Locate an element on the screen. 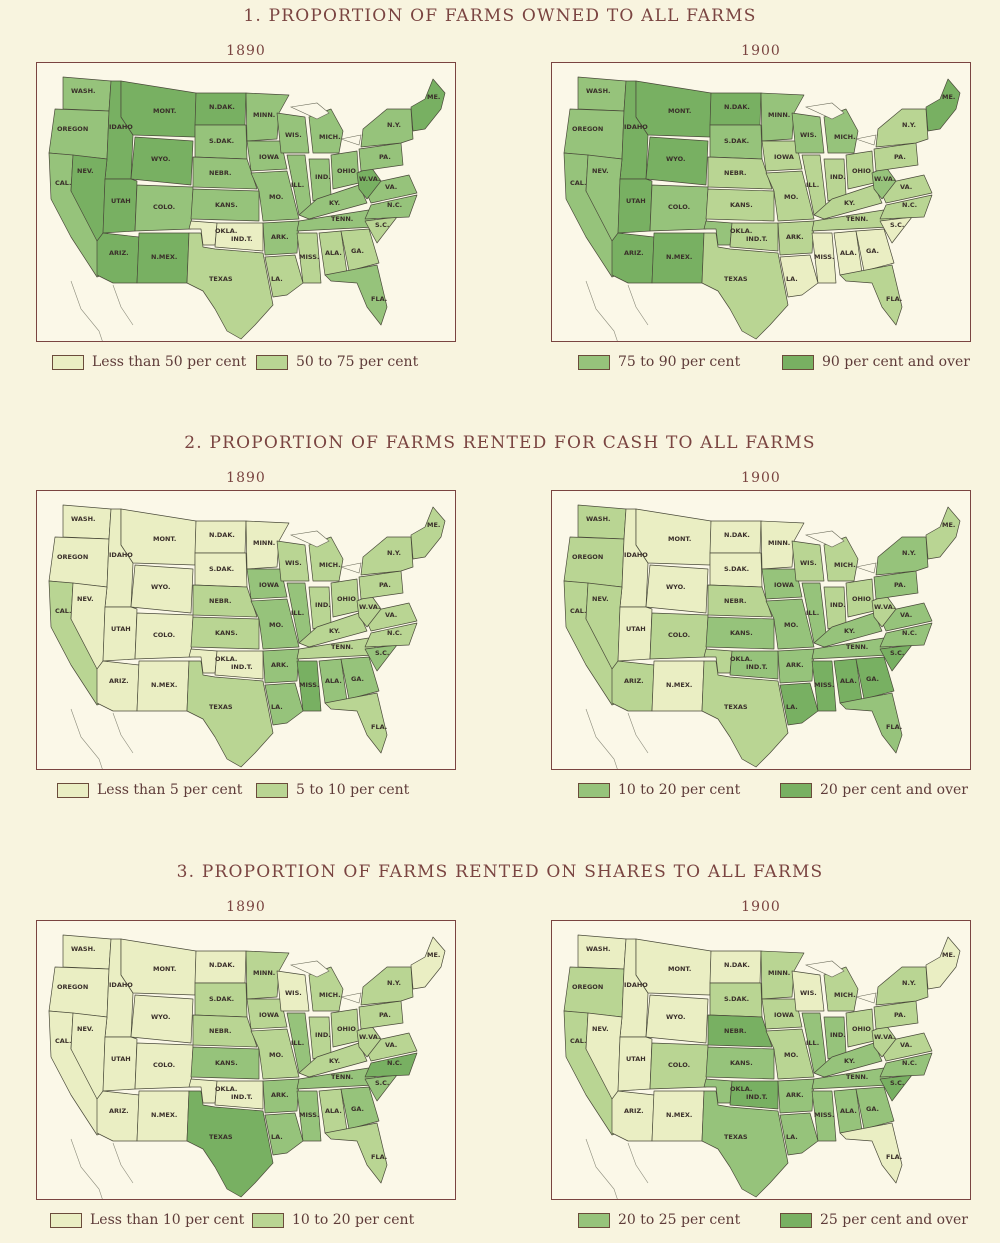 The width and height of the screenshot is (1000, 1243). state-ia is located at coordinates (782, 1014).